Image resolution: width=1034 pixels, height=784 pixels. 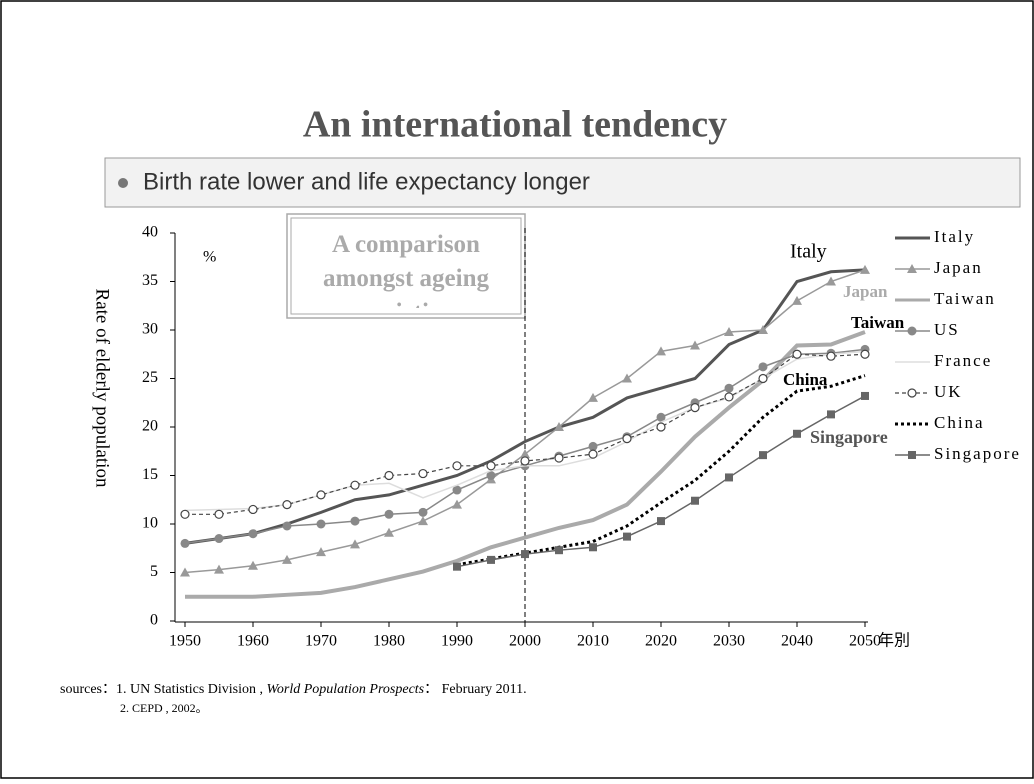 What do you see at coordinates (150, 232) in the screenshot?
I see `y-tick-label: 40` at bounding box center [150, 232].